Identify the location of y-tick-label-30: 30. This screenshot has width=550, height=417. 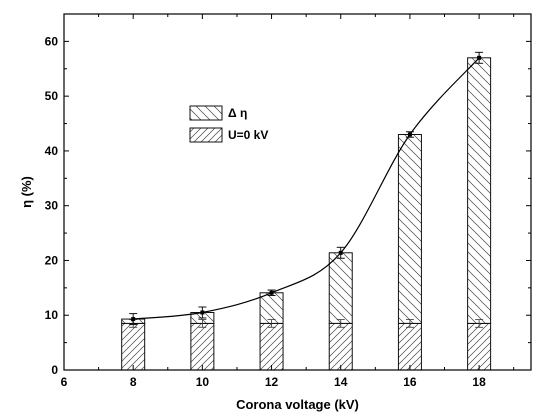
(52, 206).